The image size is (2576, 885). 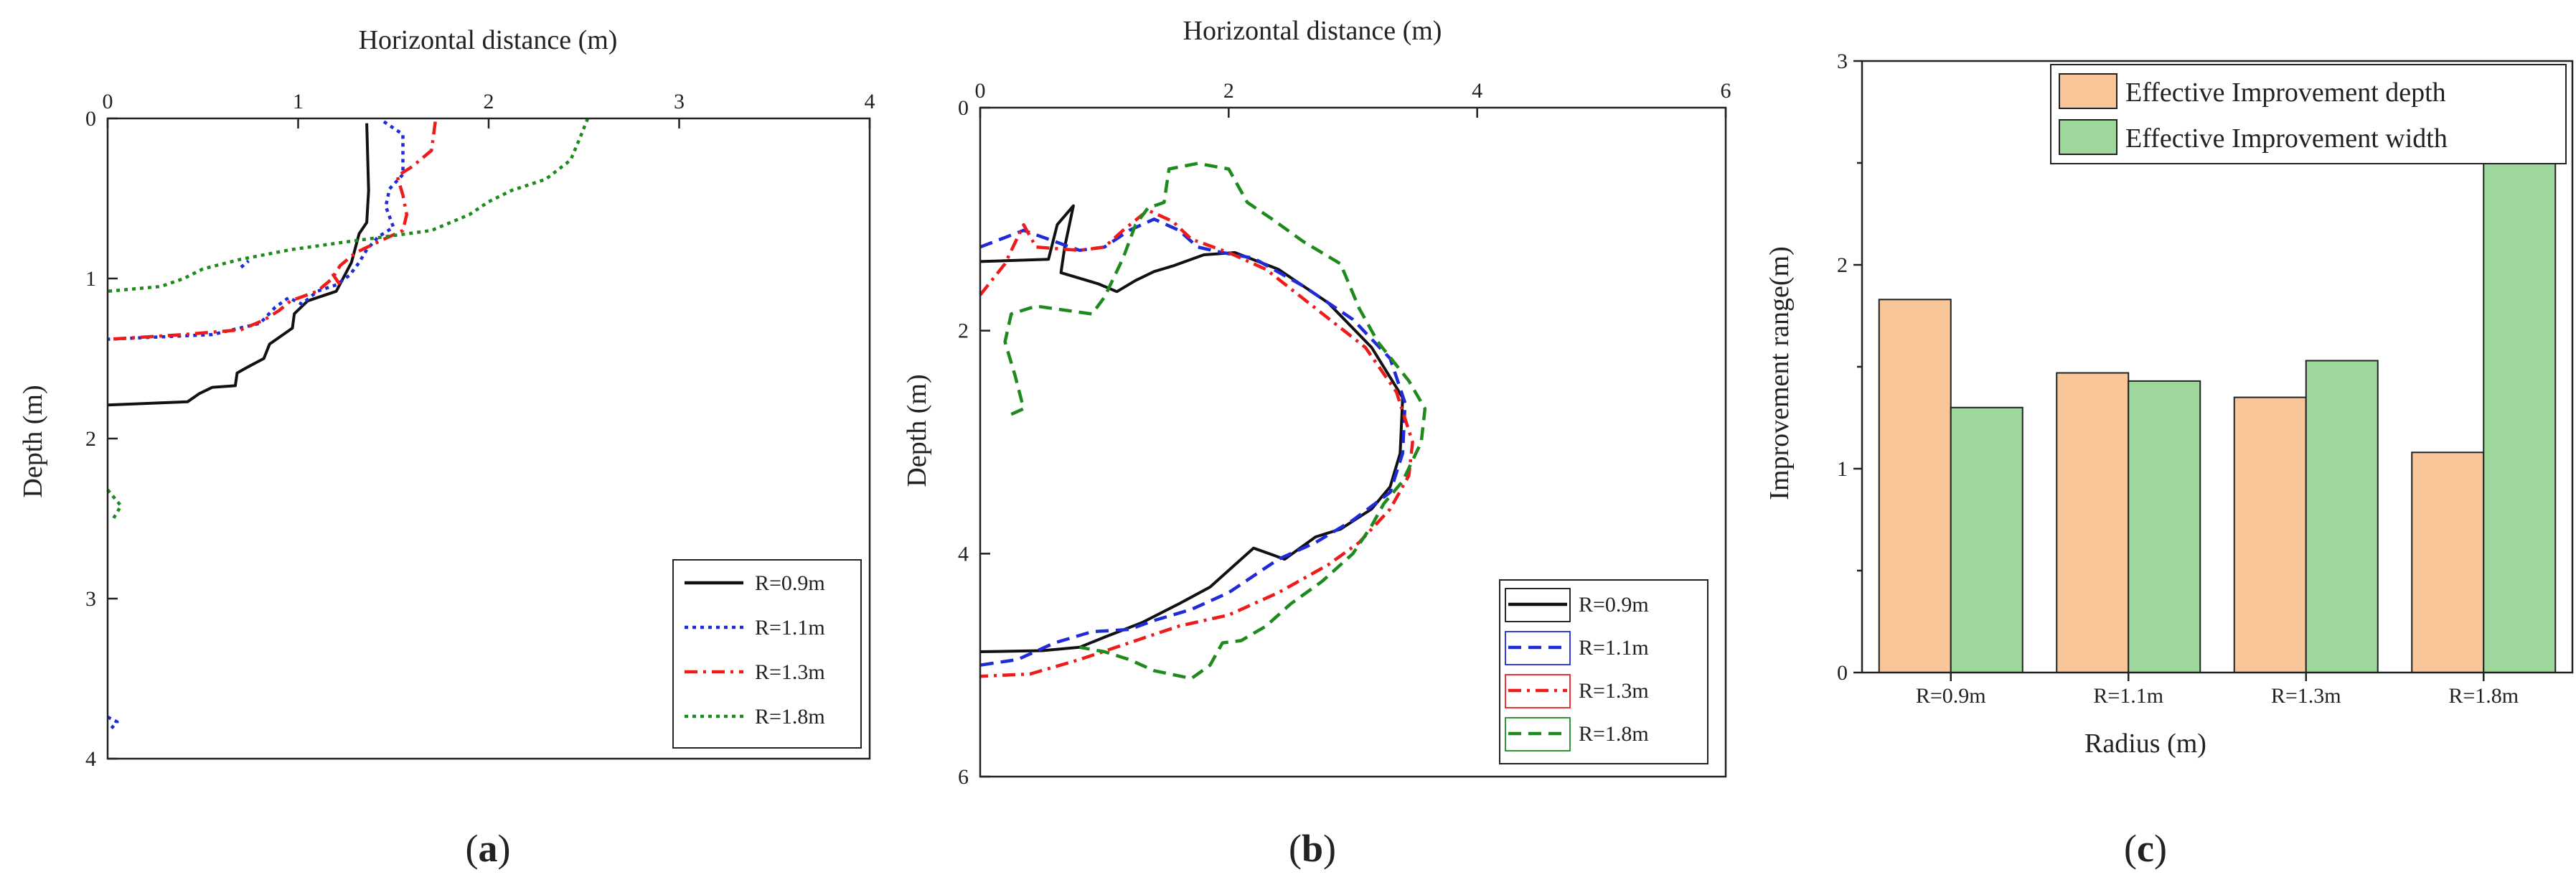 What do you see at coordinates (963, 554) in the screenshot?
I see `panel-b-y-tick-label: 4` at bounding box center [963, 554].